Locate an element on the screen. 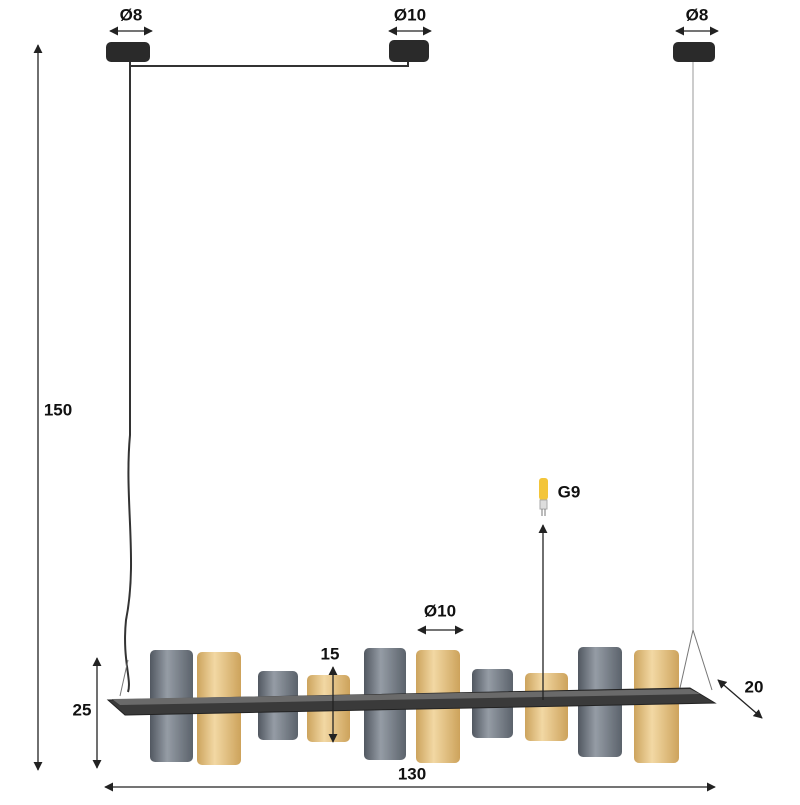 This screenshot has width=800, height=805. dim-glass-diameter: Ø10 is located at coordinates (440, 610).